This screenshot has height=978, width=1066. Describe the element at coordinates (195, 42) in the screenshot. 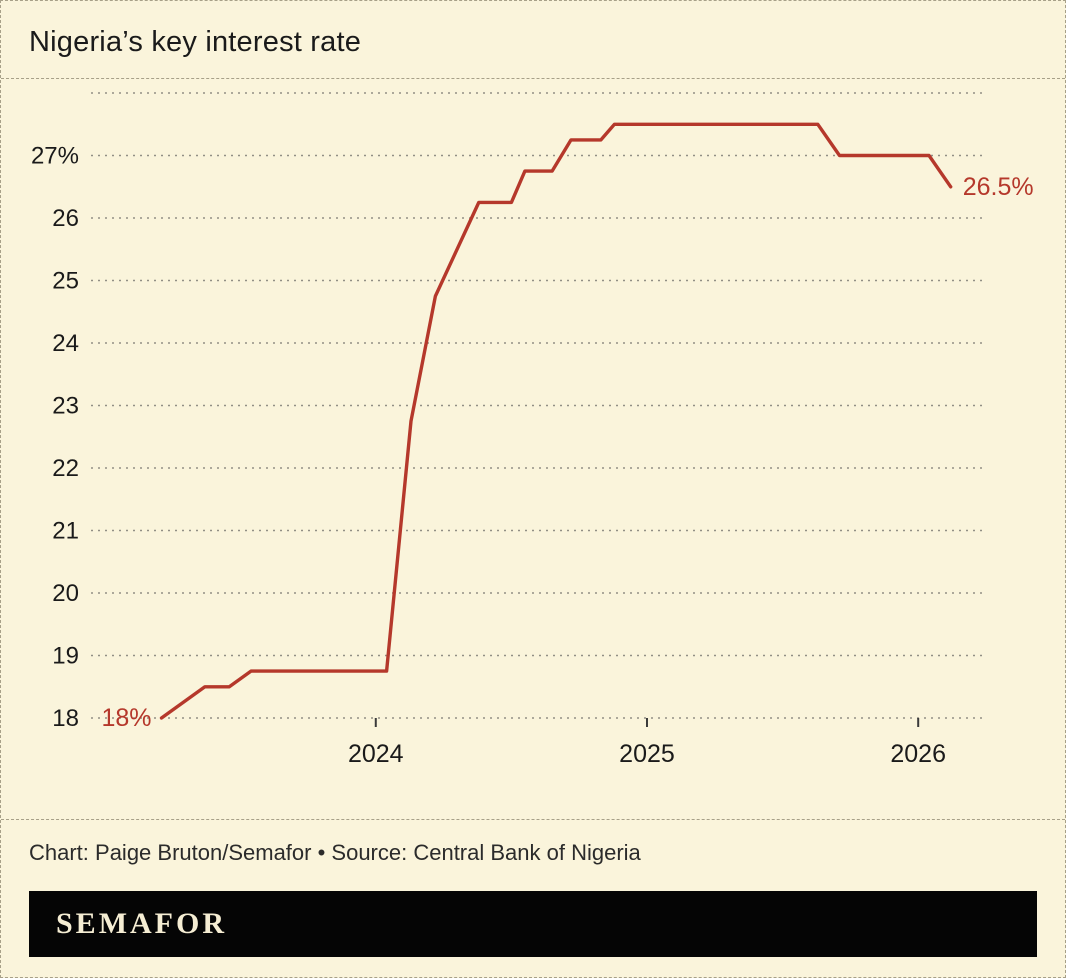

I see `chart-title: Nigeria’s key interest rate` at that location.